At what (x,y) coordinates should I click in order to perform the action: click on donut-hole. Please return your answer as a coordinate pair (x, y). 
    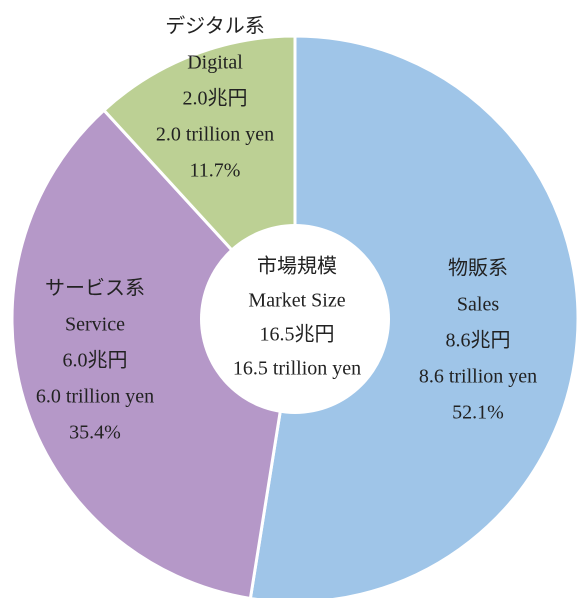
    Looking at the image, I should click on (295, 319).